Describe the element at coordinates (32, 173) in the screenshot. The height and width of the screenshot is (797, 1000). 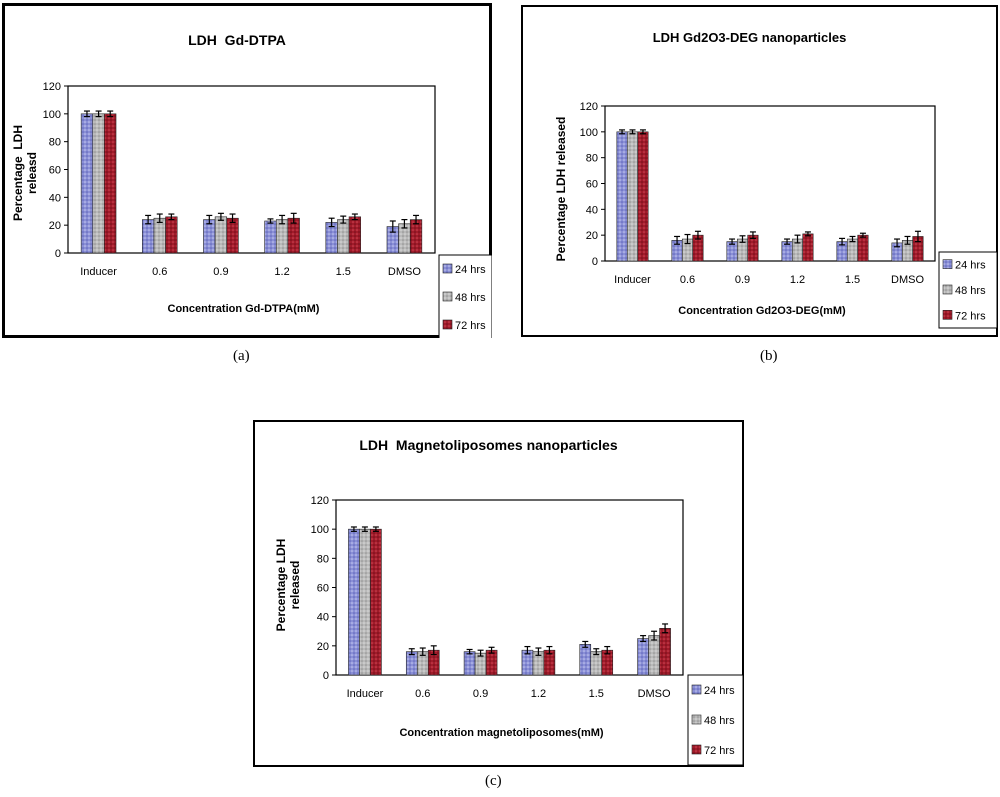
I see `y-axis-label-line: releasd` at that location.